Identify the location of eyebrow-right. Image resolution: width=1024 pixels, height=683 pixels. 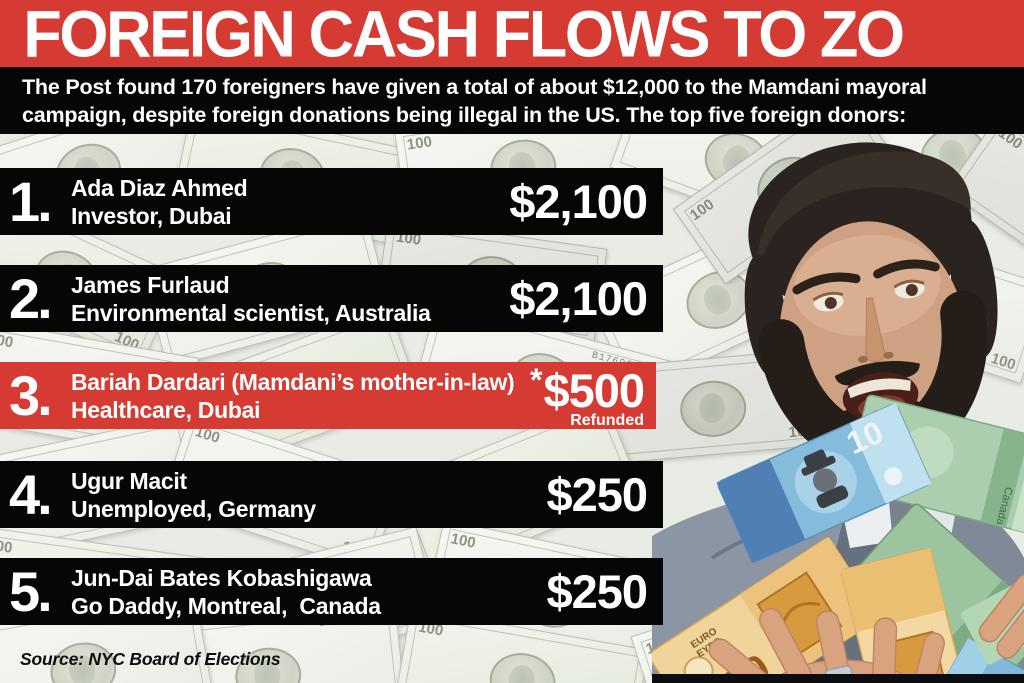
(906, 269).